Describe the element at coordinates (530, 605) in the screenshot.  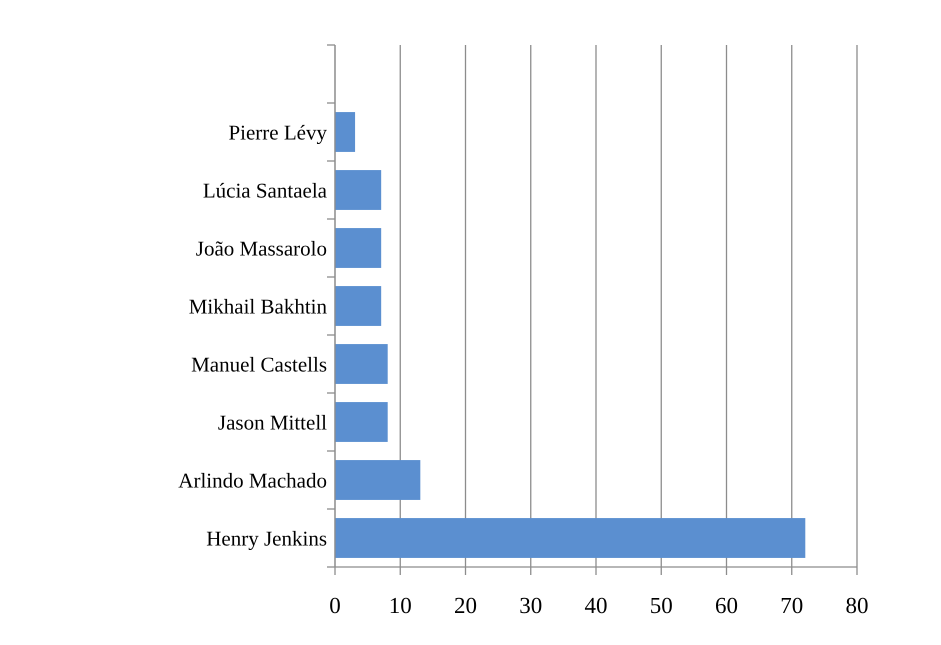
I see `x-tick-label: 30` at that location.